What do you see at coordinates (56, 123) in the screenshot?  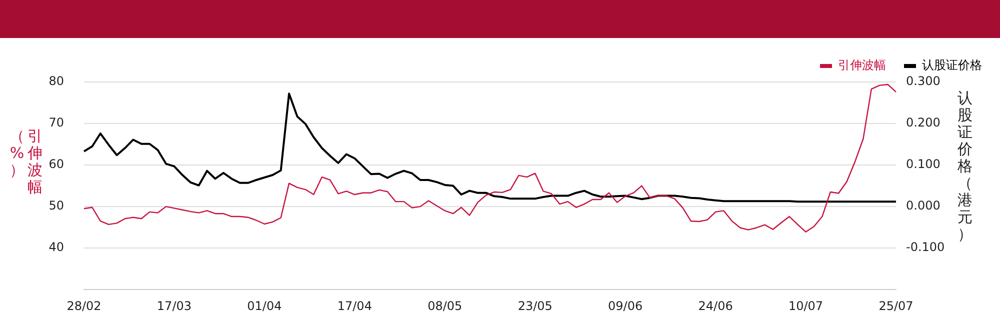 I see `y-tick-label: 70` at bounding box center [56, 123].